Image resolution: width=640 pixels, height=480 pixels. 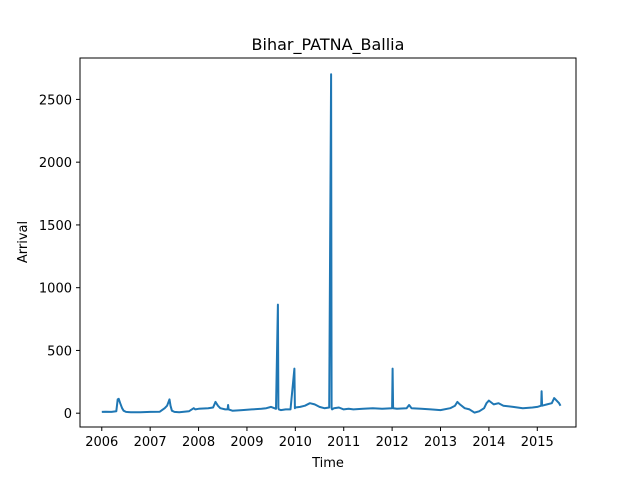 I want to click on x-tick-label: 2012, so click(x=392, y=442).